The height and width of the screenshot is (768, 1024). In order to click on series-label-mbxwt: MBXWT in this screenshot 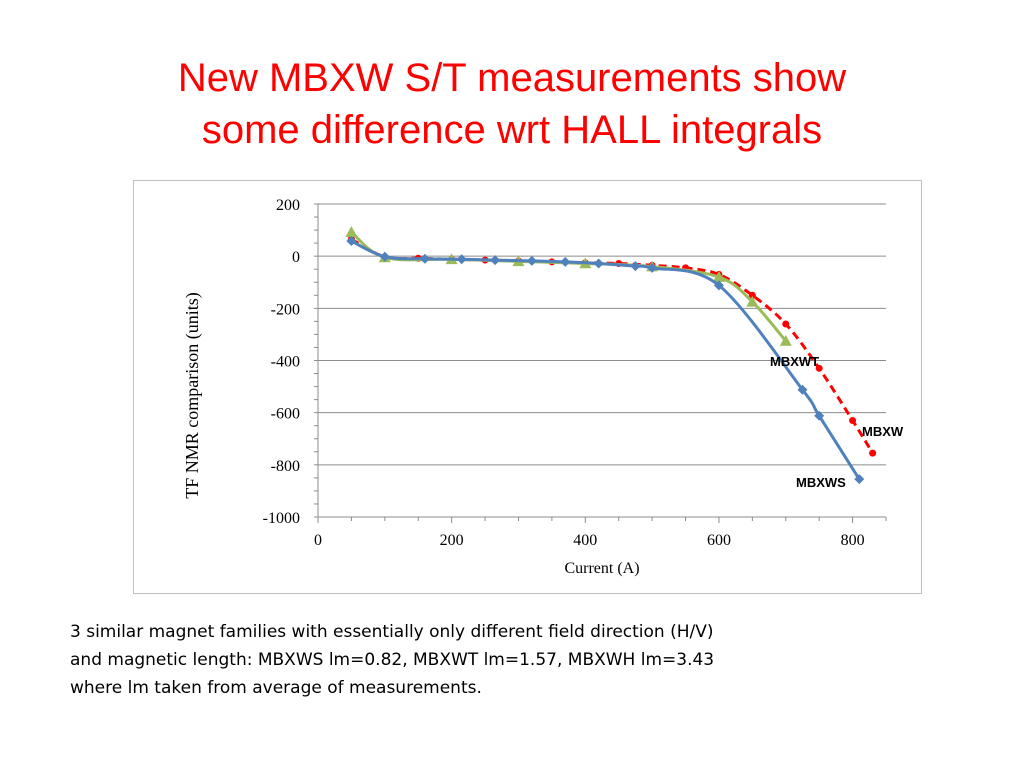, I will do `click(794, 361)`.